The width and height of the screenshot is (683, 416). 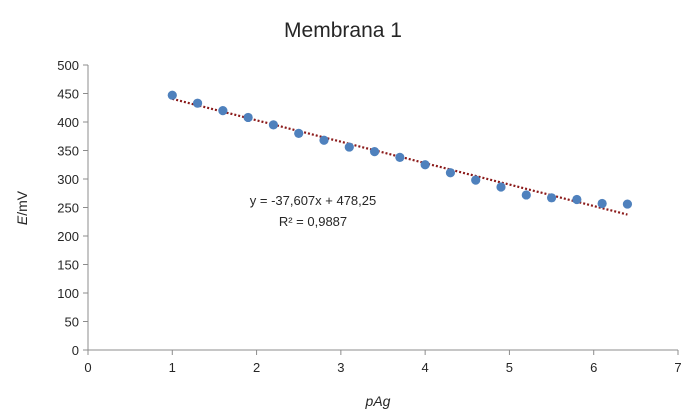 What do you see at coordinates (87, 367) in the screenshot?
I see `x-tick-label: 0` at bounding box center [87, 367].